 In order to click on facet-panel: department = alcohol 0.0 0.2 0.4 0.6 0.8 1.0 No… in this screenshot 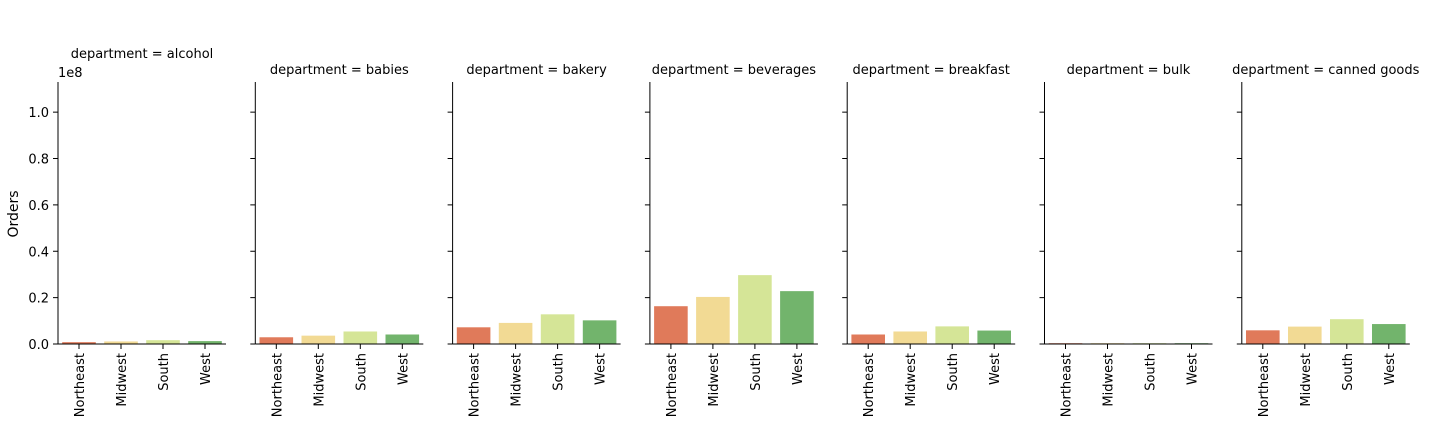, I will do `click(127, 232)`.